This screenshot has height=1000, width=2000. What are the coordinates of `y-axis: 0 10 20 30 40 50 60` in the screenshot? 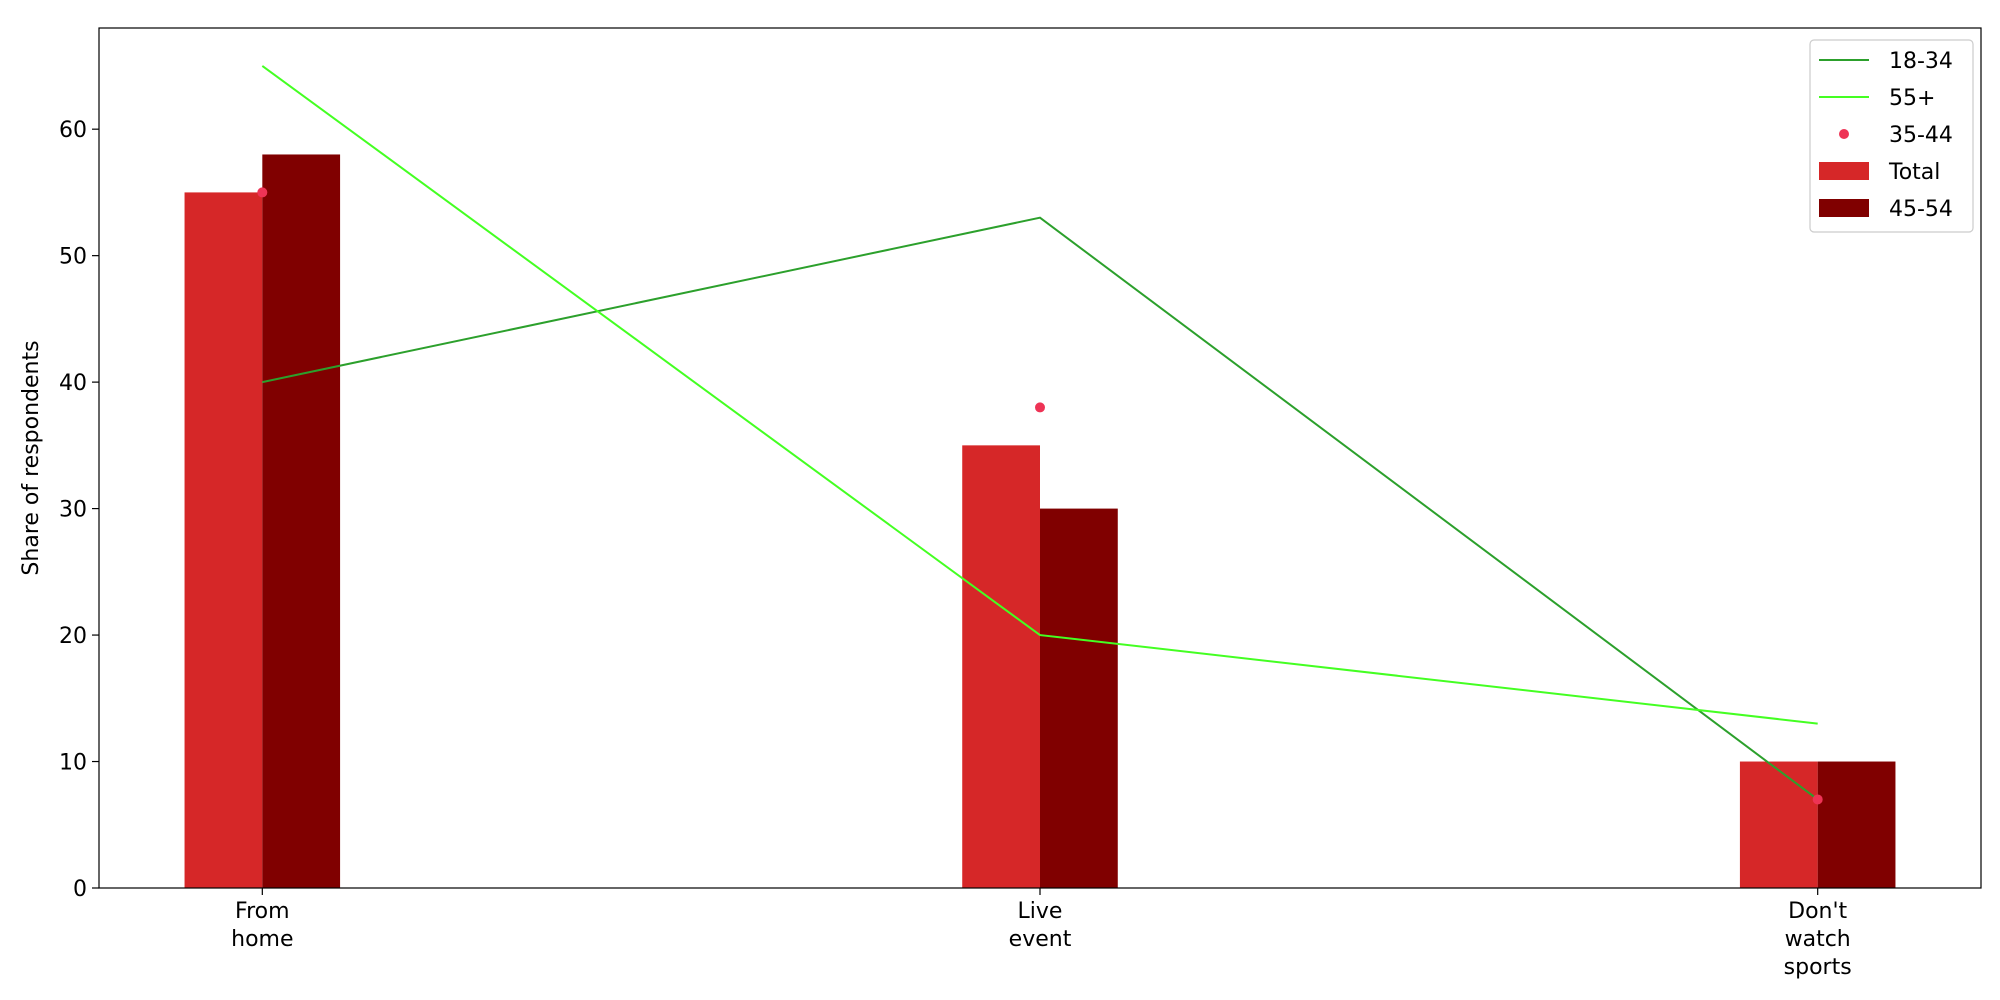 It's located at (79, 510).